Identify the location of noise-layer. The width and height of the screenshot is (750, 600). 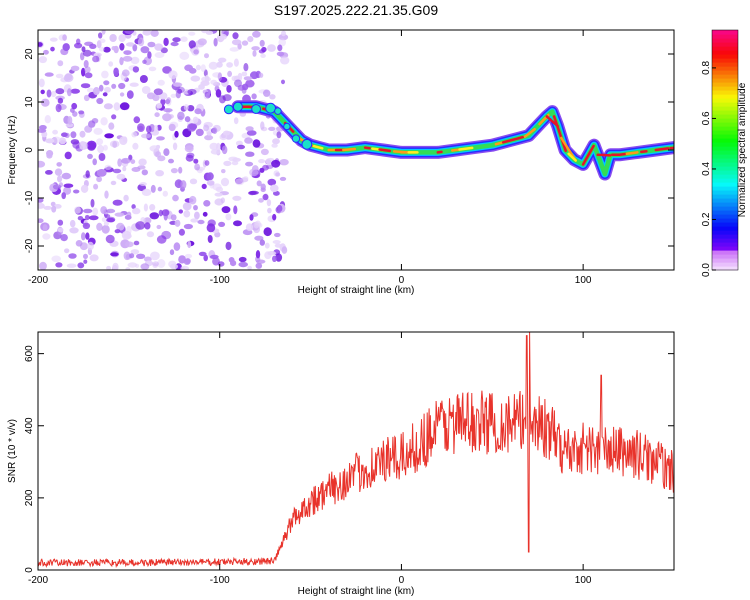
(164, 150).